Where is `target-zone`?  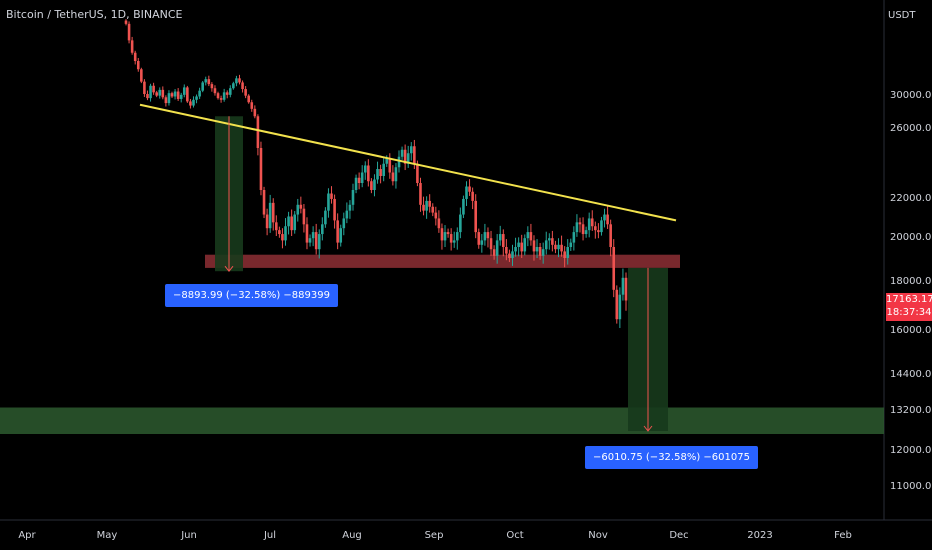 target-zone is located at coordinates (442, 420).